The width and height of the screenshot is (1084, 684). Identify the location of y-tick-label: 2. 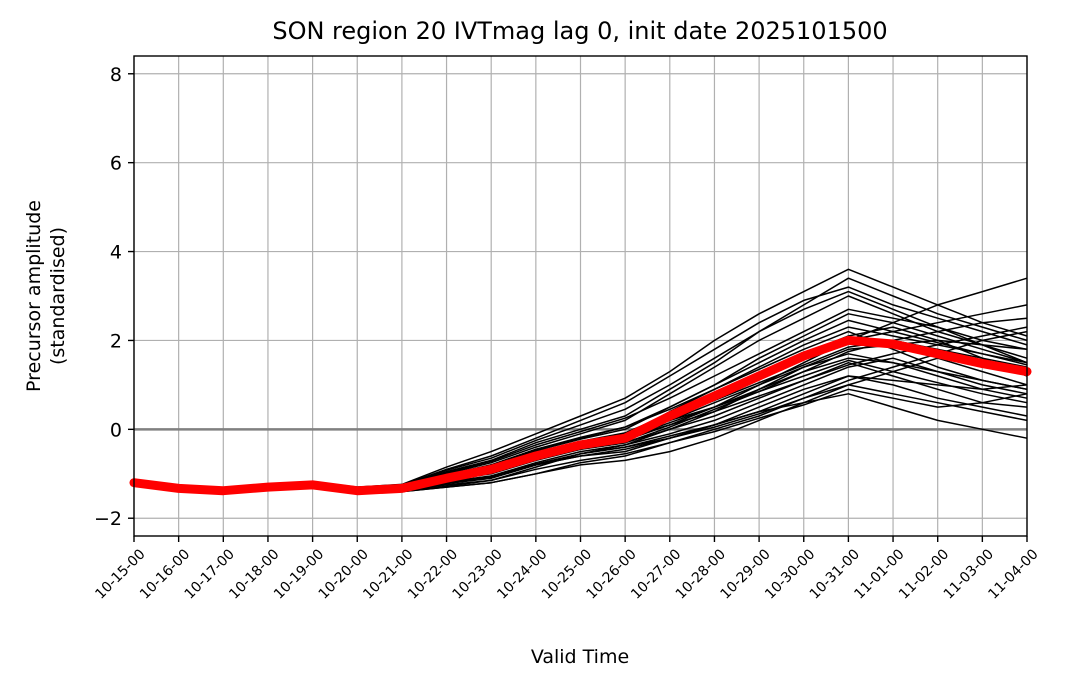
(116, 341).